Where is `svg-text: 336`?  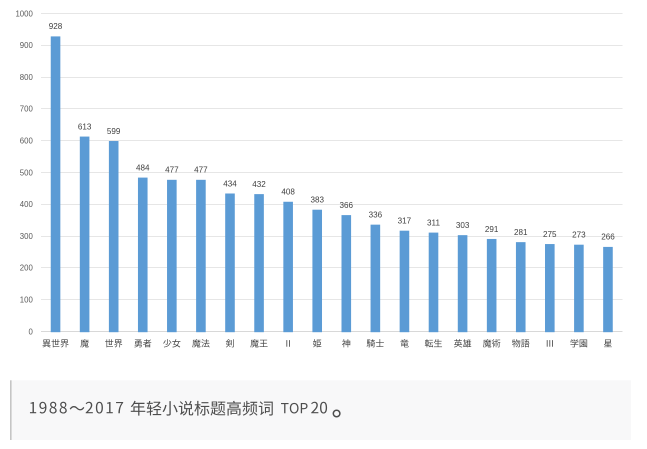 svg-text: 336 is located at coordinates (376, 214).